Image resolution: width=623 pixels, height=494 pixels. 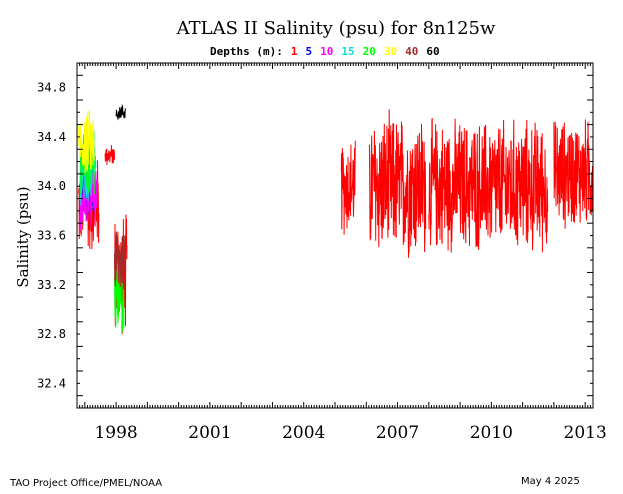 What do you see at coordinates (51, 334) in the screenshot?
I see `y-tick-label: 32.8` at bounding box center [51, 334].